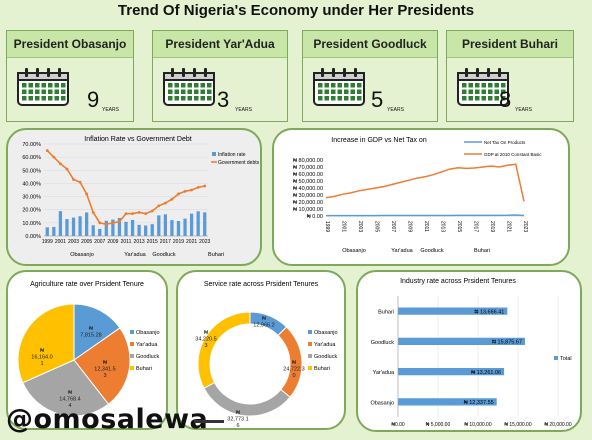  I want to click on data-label: ₦ 32,773.1 6, so click(237, 419).